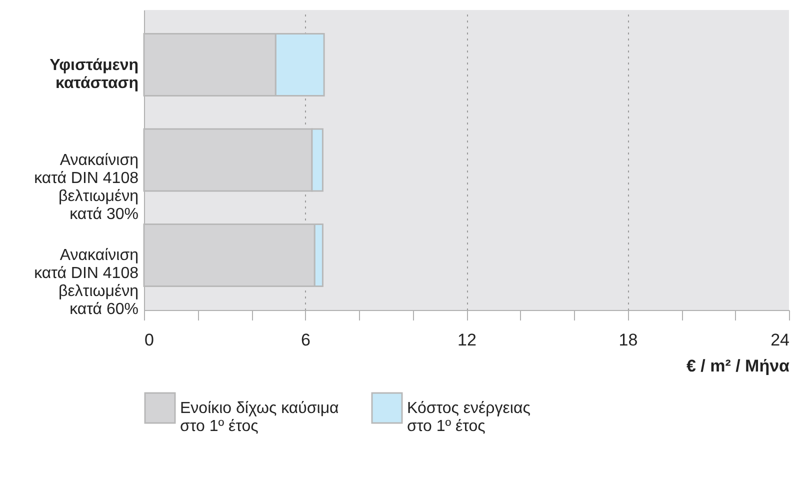 This screenshot has height=483, width=809. I want to click on x-tick-label: 6, so click(305, 340).